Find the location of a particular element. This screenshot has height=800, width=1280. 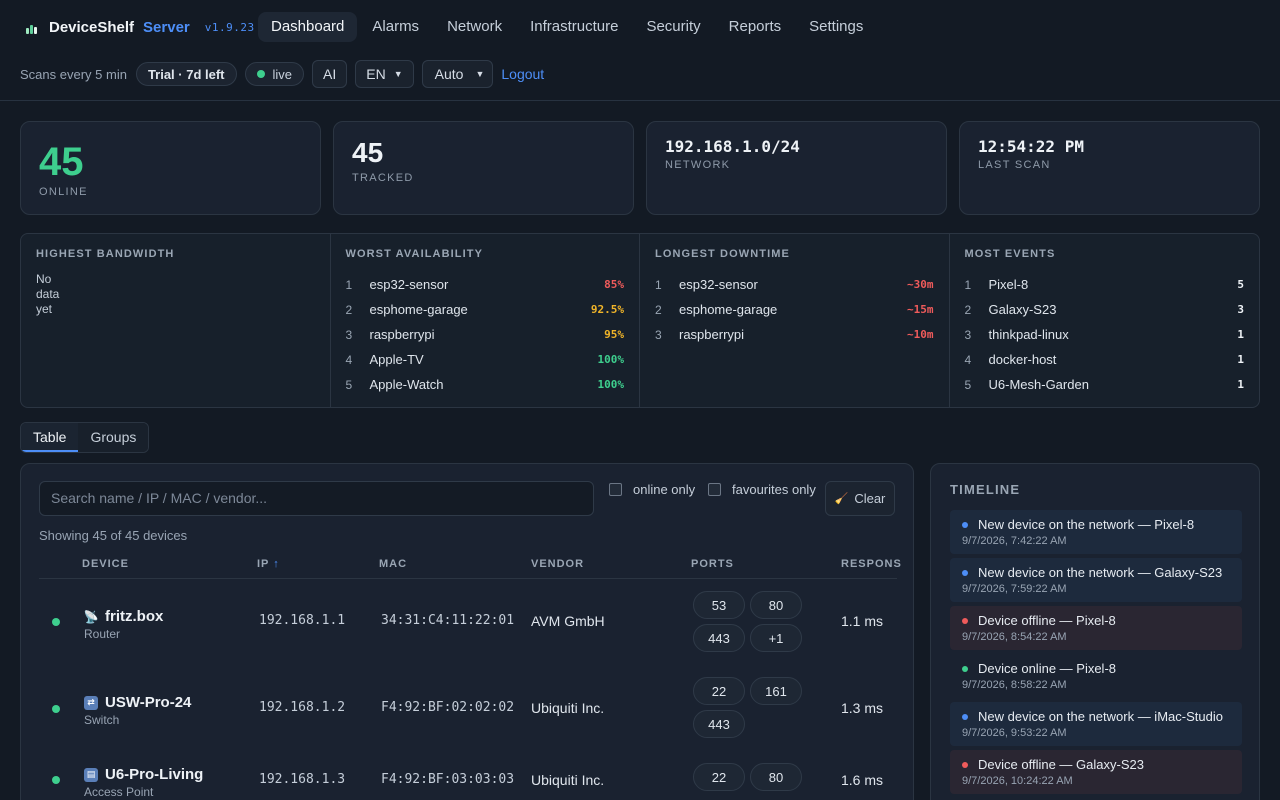

clear-button: 🧹 Clear is located at coordinates (860, 498).